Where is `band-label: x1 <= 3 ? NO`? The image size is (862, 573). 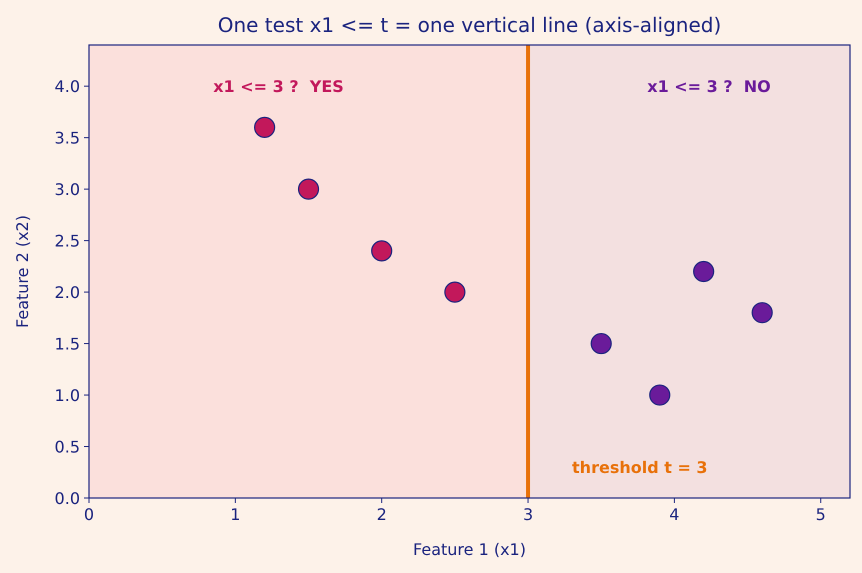
band-label: x1 <= 3 ? NO is located at coordinates (709, 86).